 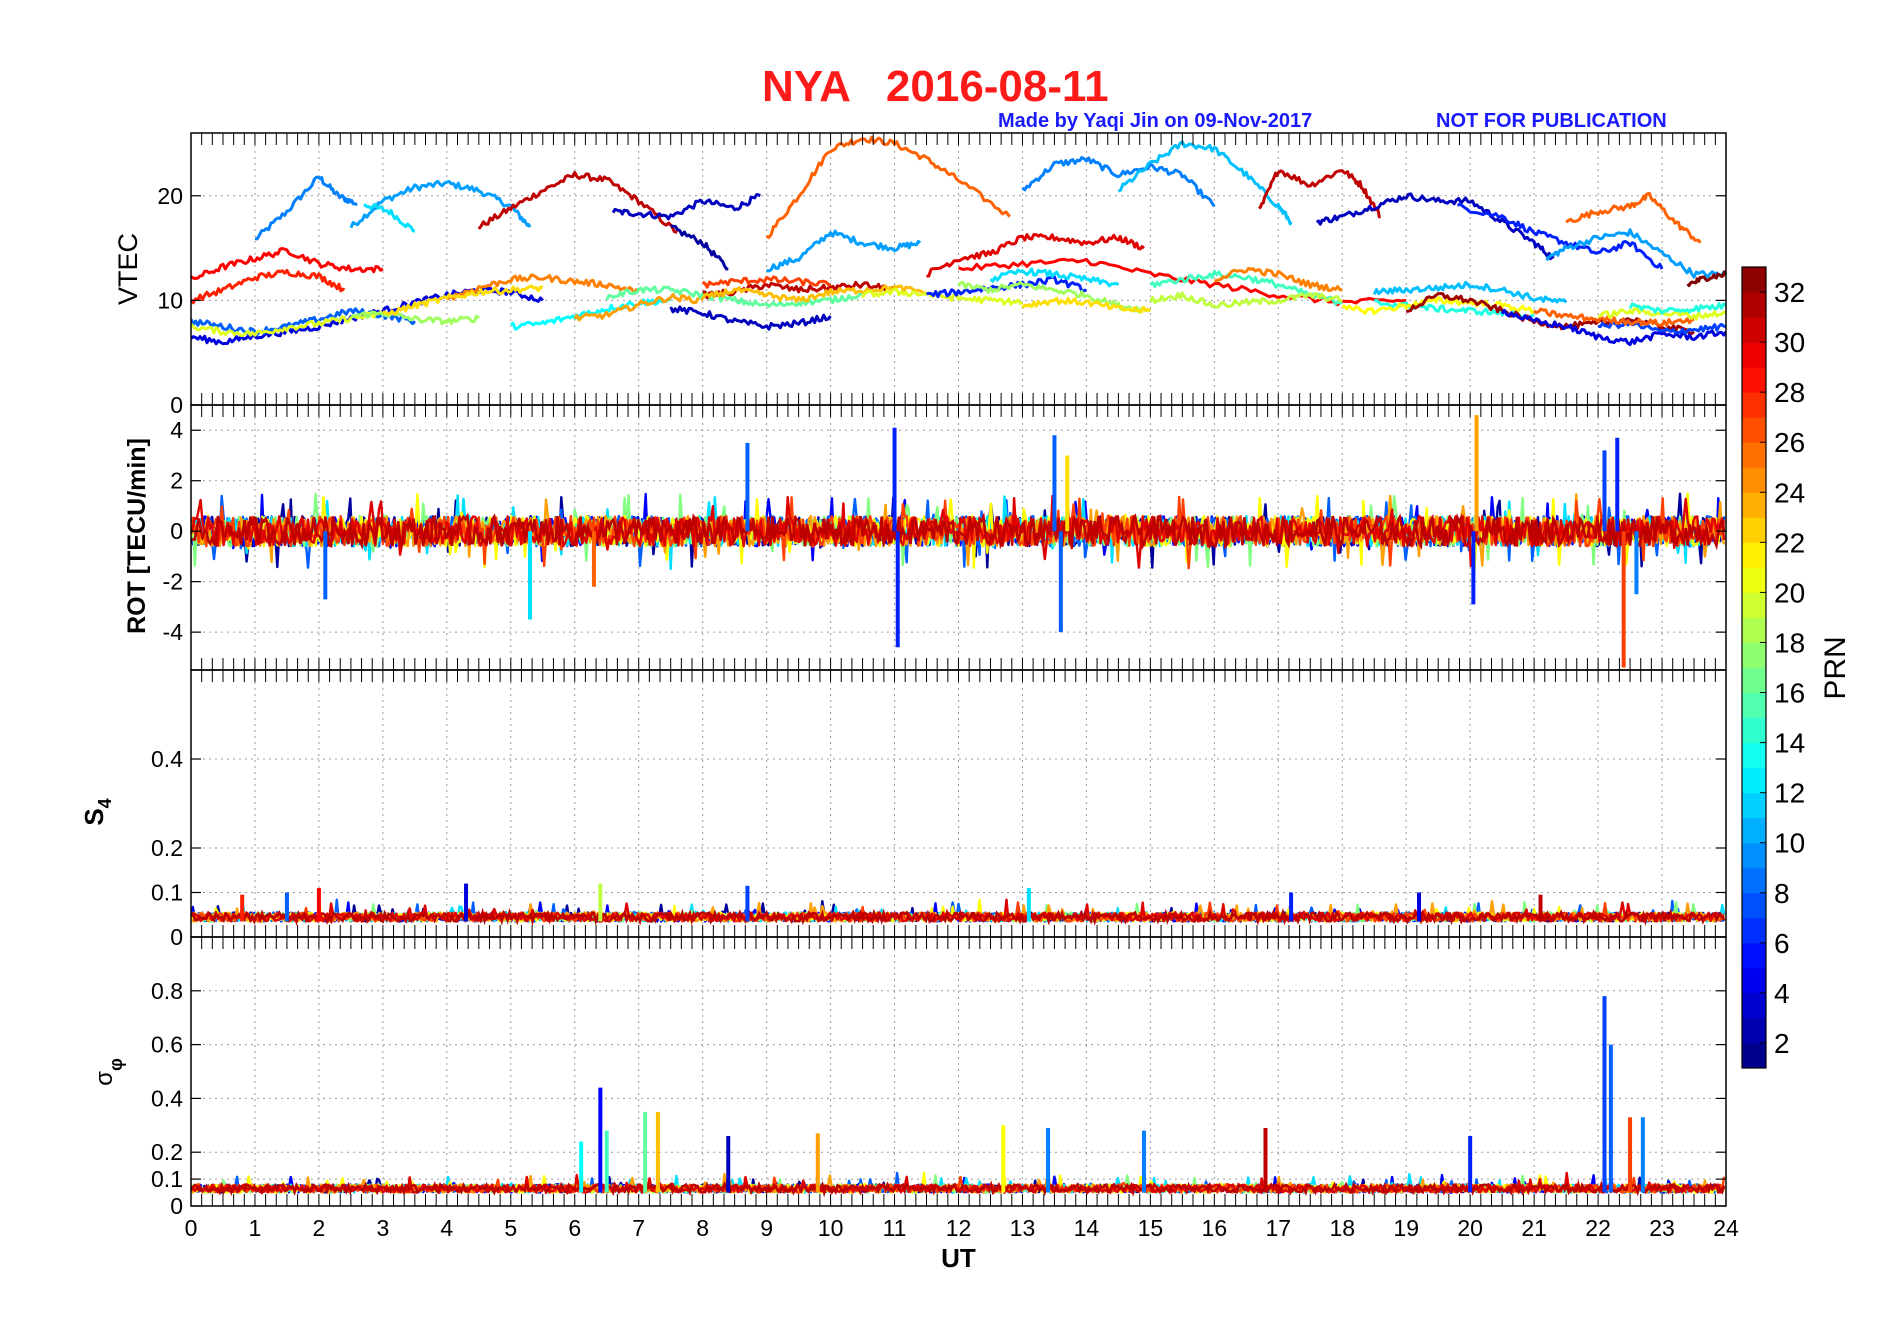 What do you see at coordinates (1470, 1228) in the screenshot?
I see `x-tick-label: 20` at bounding box center [1470, 1228].